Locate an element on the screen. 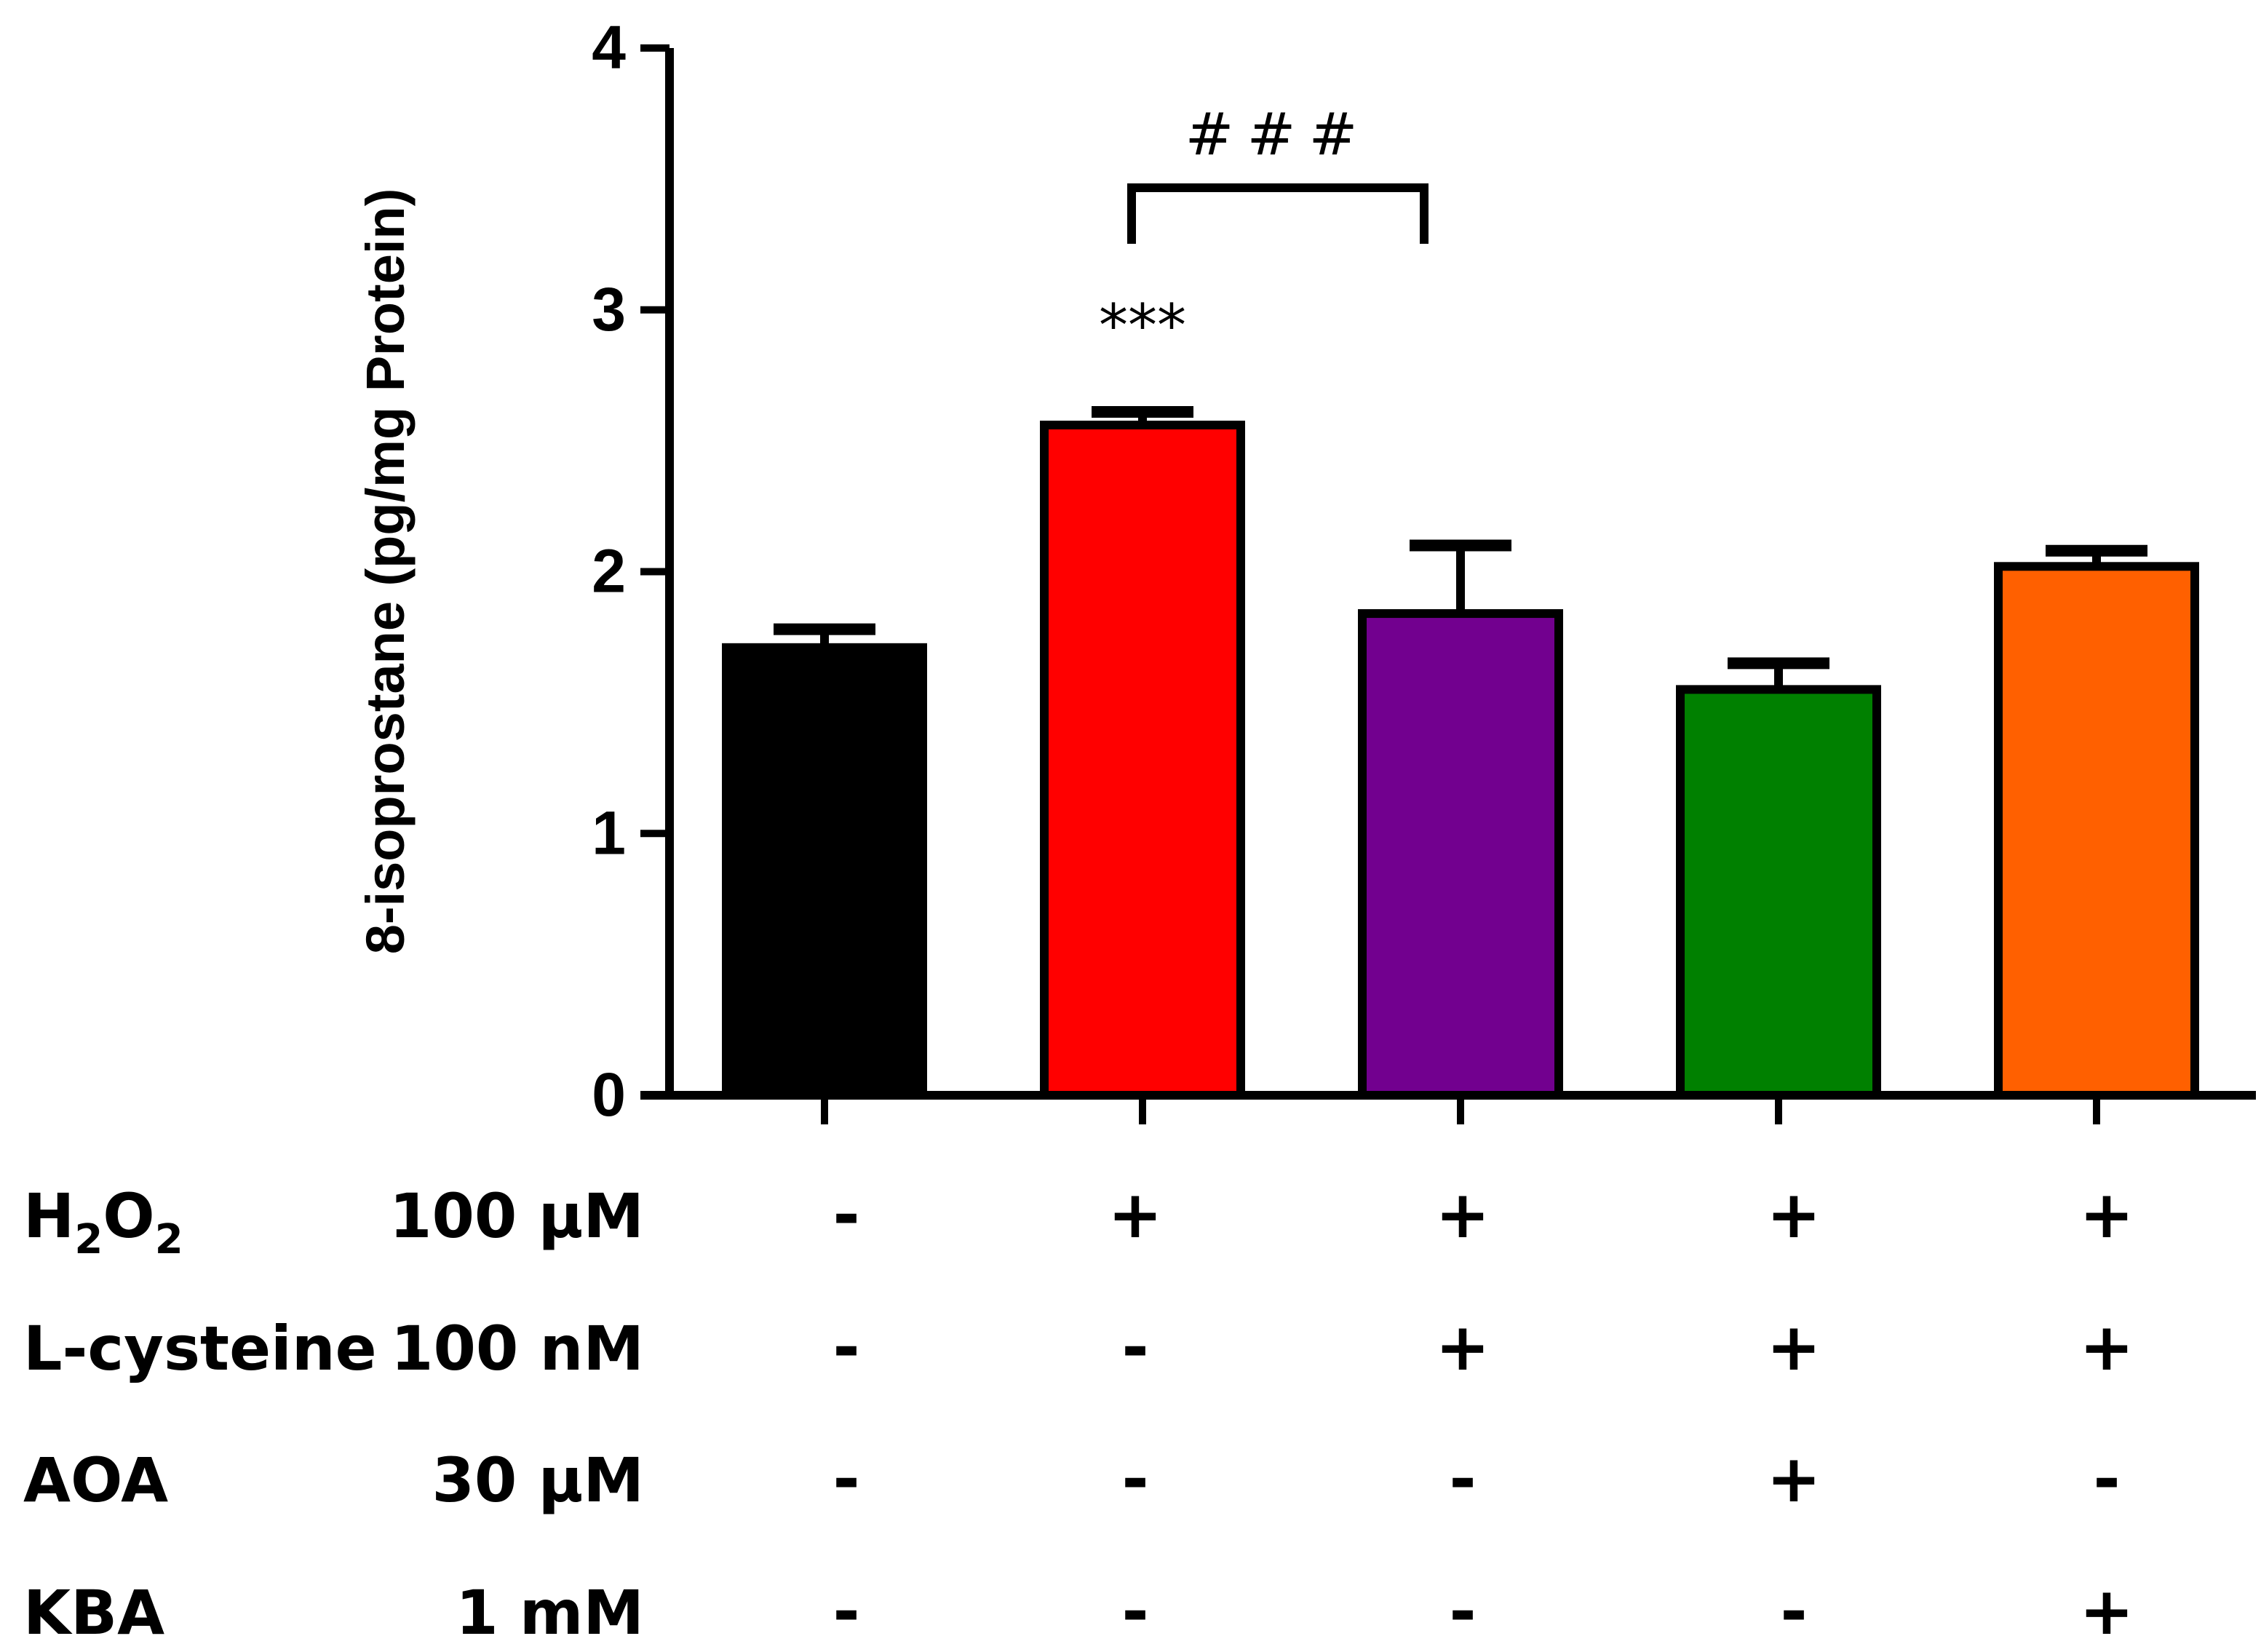 Image resolution: width=2261 pixels, height=1652 pixels. y-ticks: 0 1 2 3 4 is located at coordinates (630, 571).